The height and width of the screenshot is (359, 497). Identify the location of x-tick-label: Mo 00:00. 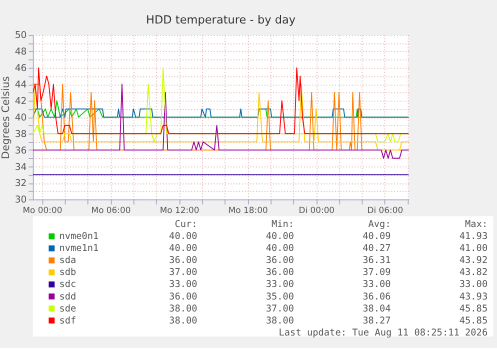
(42, 209).